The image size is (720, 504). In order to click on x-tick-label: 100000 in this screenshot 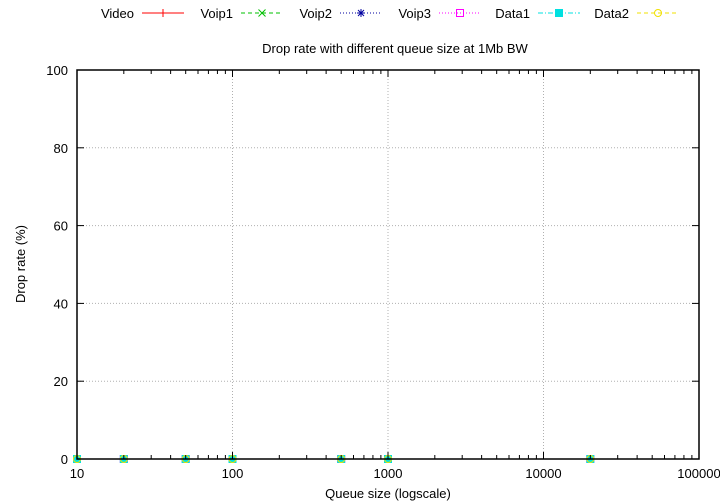, I will do `click(698, 473)`.